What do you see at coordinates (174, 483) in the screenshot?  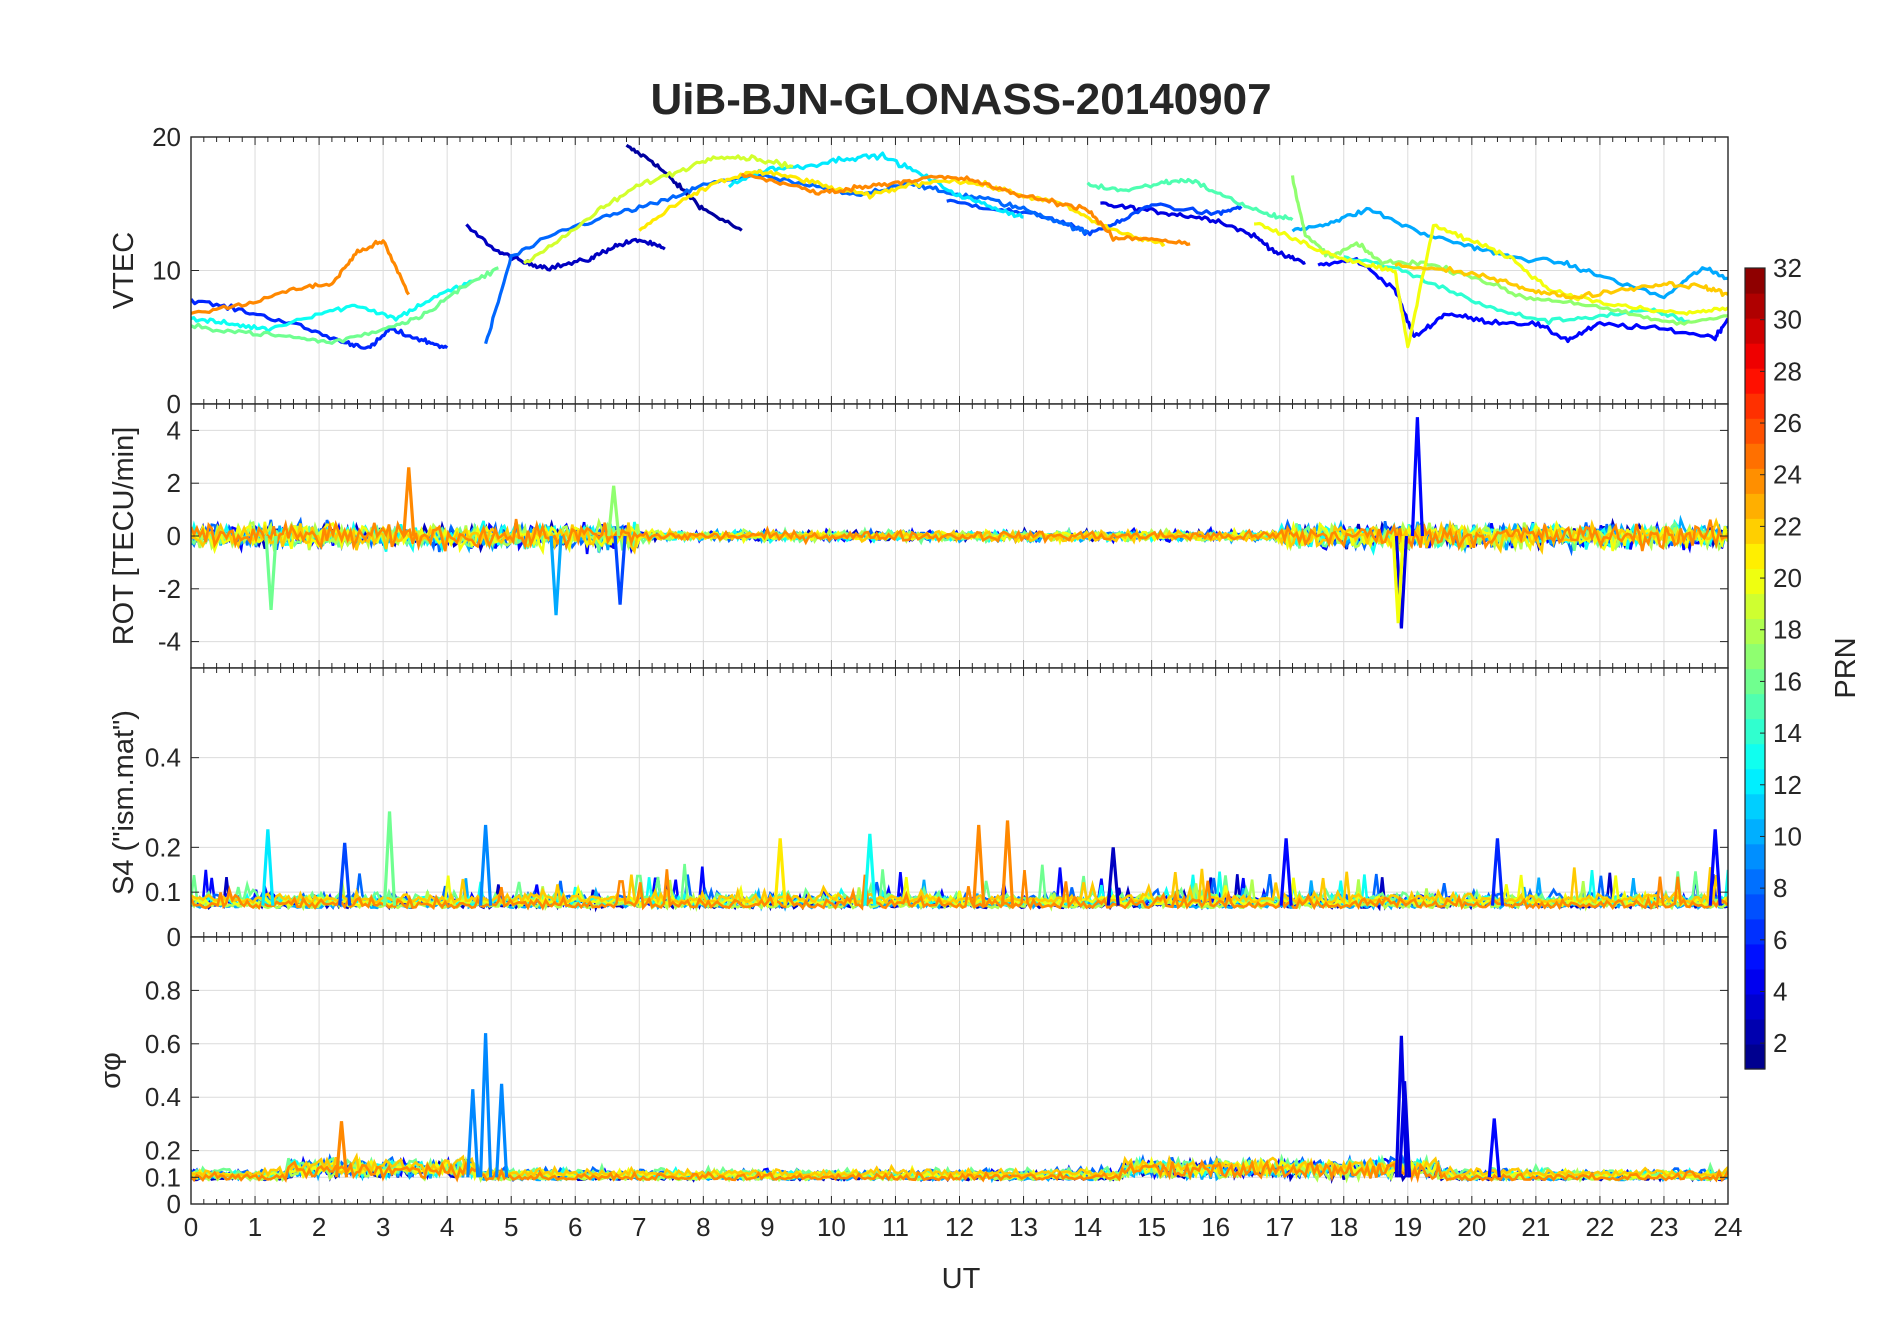 I see `y-tick-label: 2` at bounding box center [174, 483].